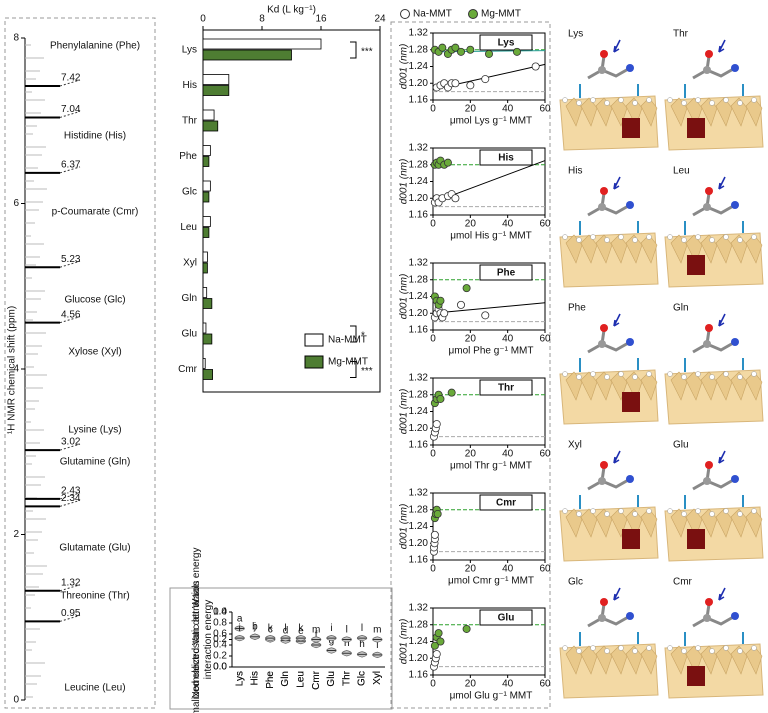  I want to click on x-axis-label: μmol Cmr g⁻¹ MMT, so click(491, 581).